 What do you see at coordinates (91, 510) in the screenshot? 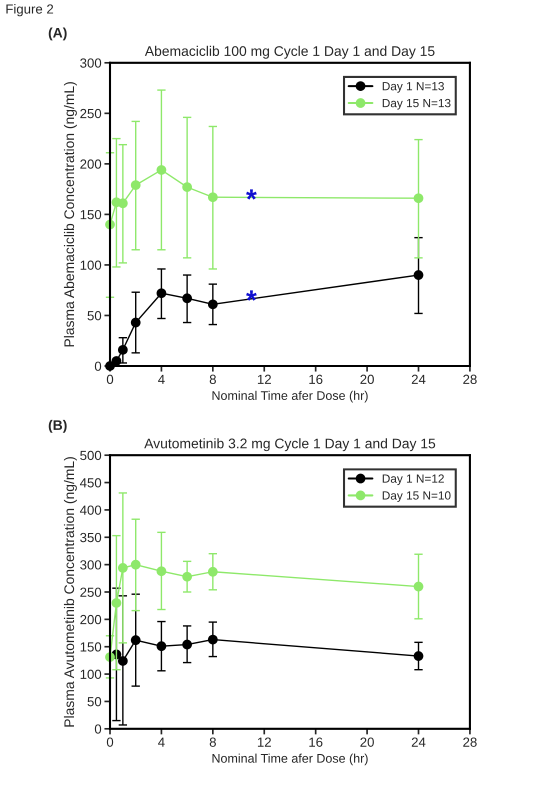
I see `y-tick-label: 400` at bounding box center [91, 510].